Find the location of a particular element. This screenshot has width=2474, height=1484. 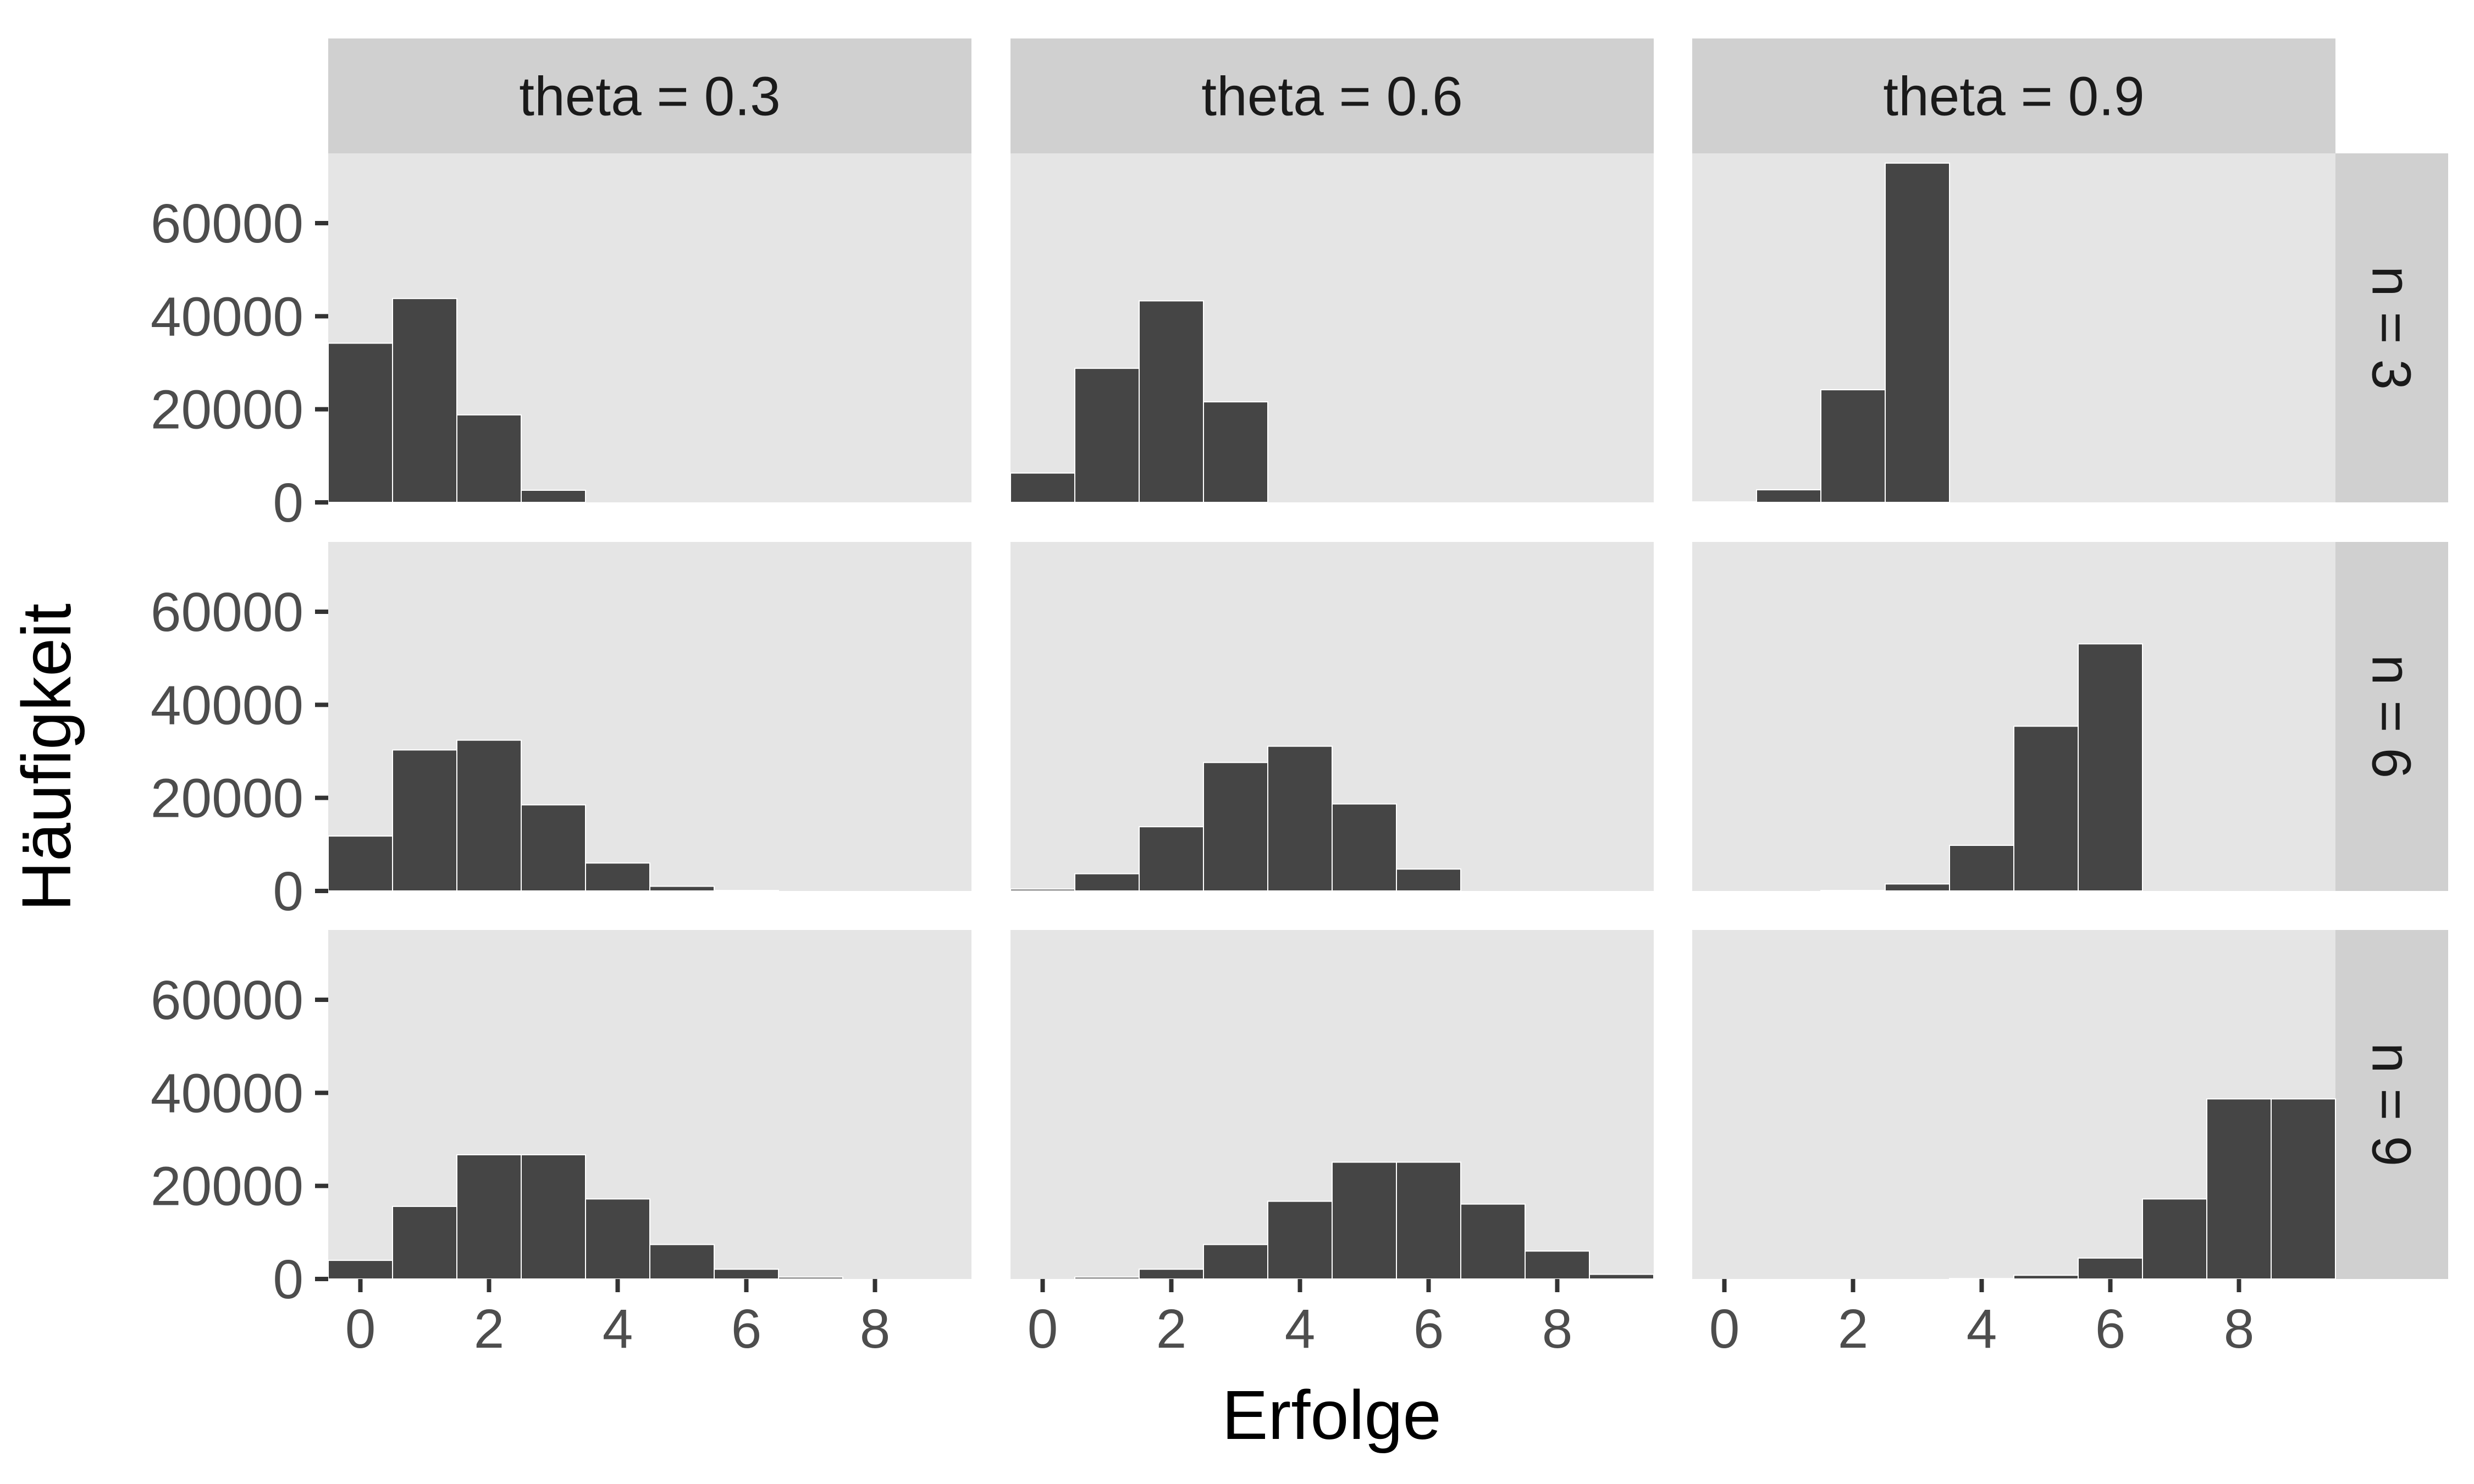

row-strip-label: n = 3 is located at coordinates (2391, 328).